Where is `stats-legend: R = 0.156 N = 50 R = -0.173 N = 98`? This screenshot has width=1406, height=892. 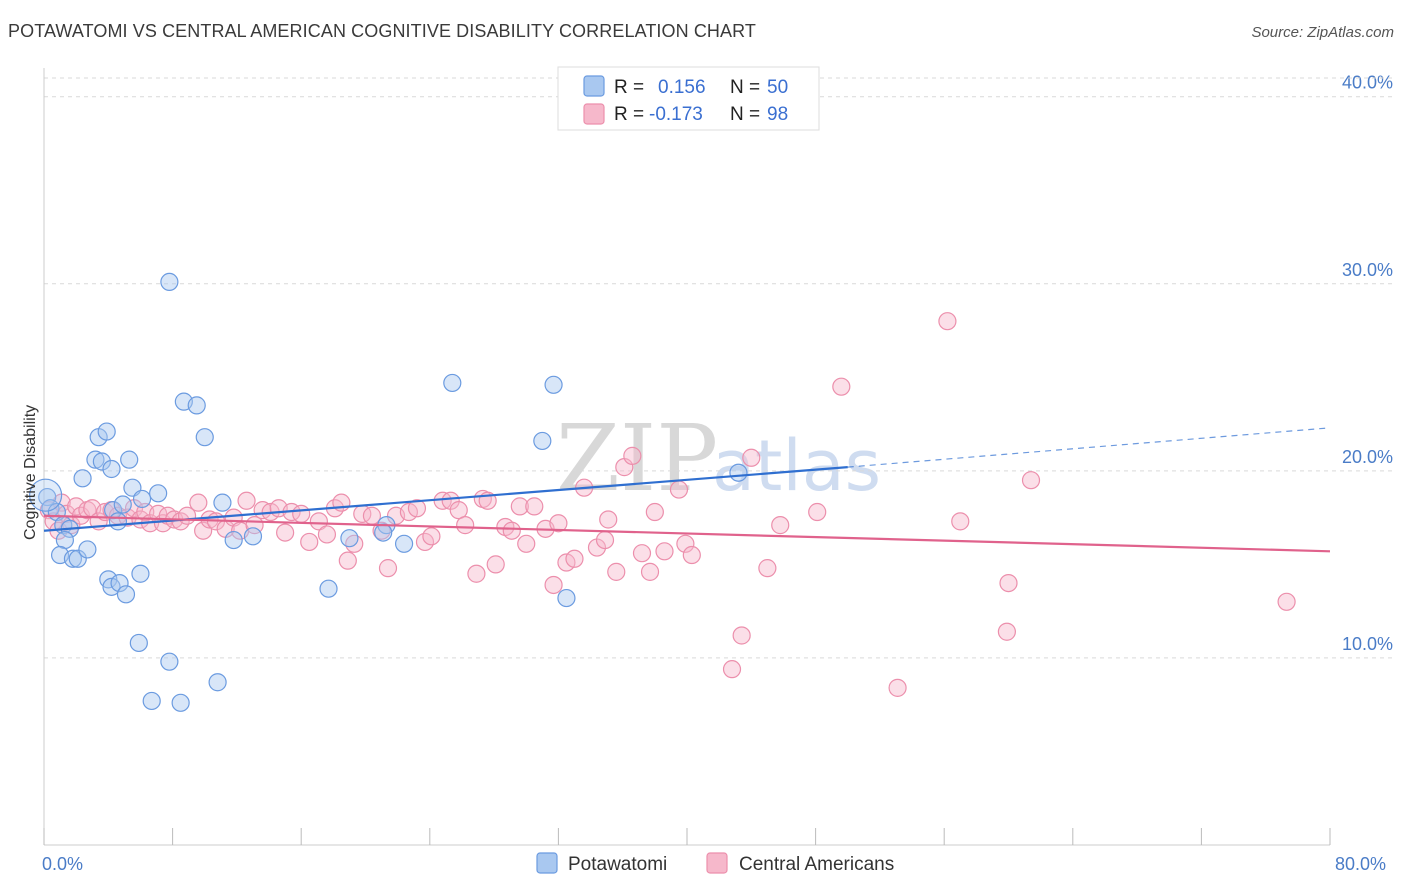
stats-legend: R = 0.156 N = 50 R = -0.173 N = 98 is located at coordinates (688, 98).